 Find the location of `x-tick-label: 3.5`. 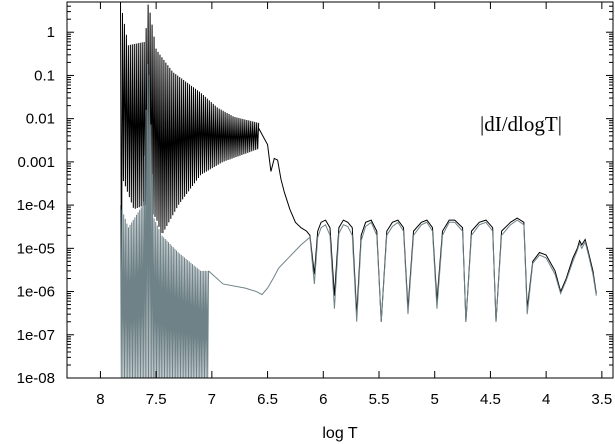

x-tick-label: 3.5 is located at coordinates (601, 399).